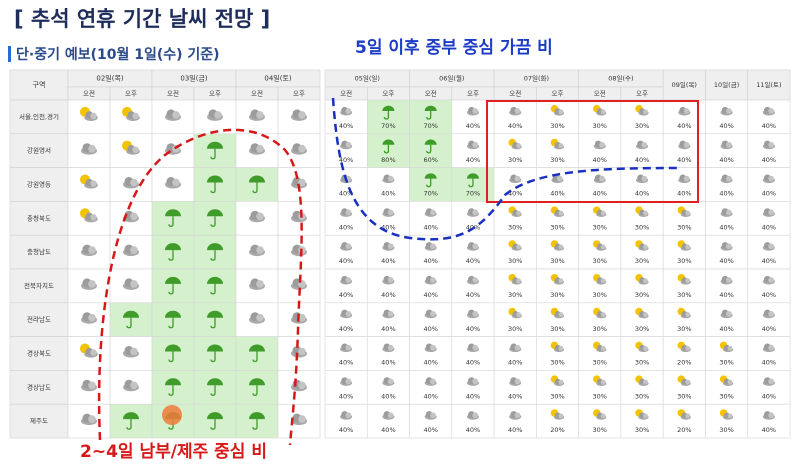  What do you see at coordinates (110, 78) in the screenshot?
I see `day-label: 02일(목)` at bounding box center [110, 78].